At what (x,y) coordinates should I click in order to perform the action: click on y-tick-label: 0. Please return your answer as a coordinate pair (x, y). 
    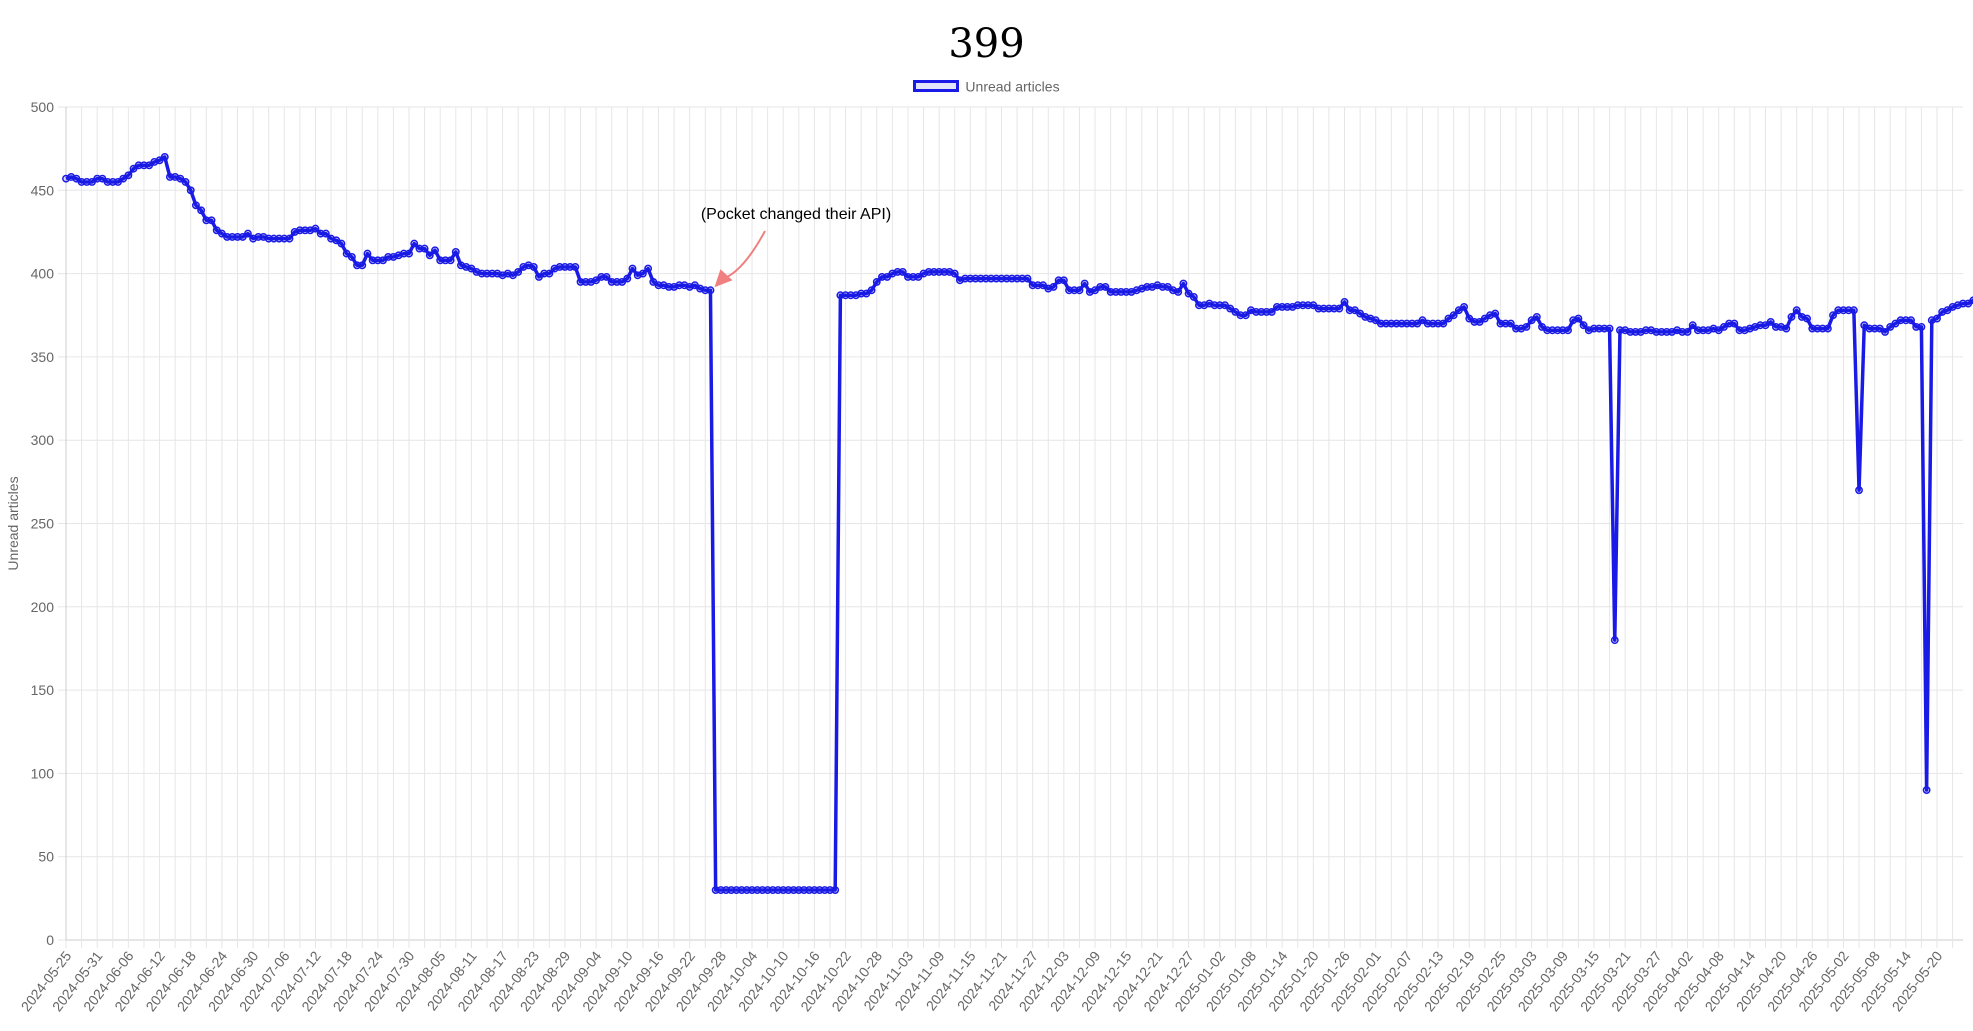
    Looking at the image, I should click on (50, 940).